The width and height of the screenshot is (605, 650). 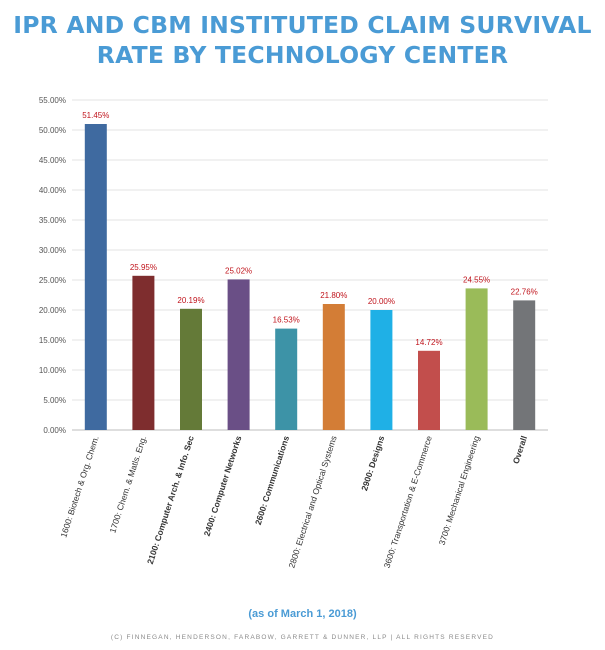 What do you see at coordinates (302, 614) in the screenshot?
I see `date-note: (as of March 1, 2018)` at bounding box center [302, 614].